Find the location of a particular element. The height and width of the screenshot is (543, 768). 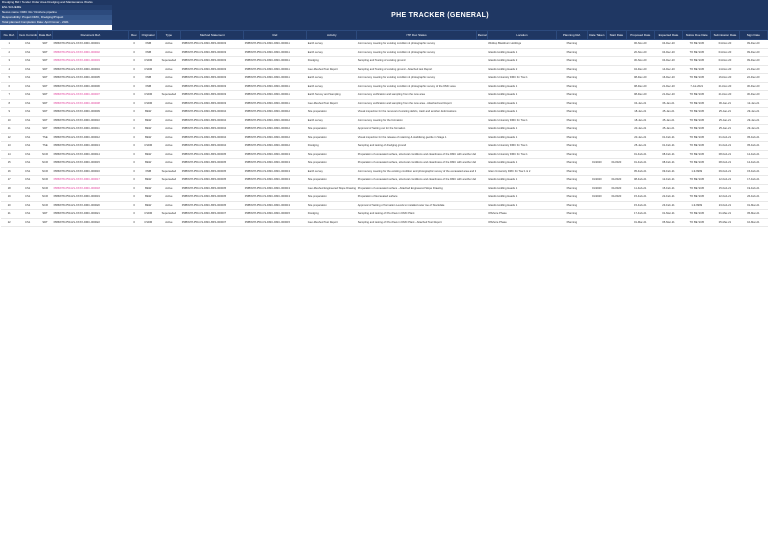

column-header: Proposed Date is located at coordinates (640, 35).